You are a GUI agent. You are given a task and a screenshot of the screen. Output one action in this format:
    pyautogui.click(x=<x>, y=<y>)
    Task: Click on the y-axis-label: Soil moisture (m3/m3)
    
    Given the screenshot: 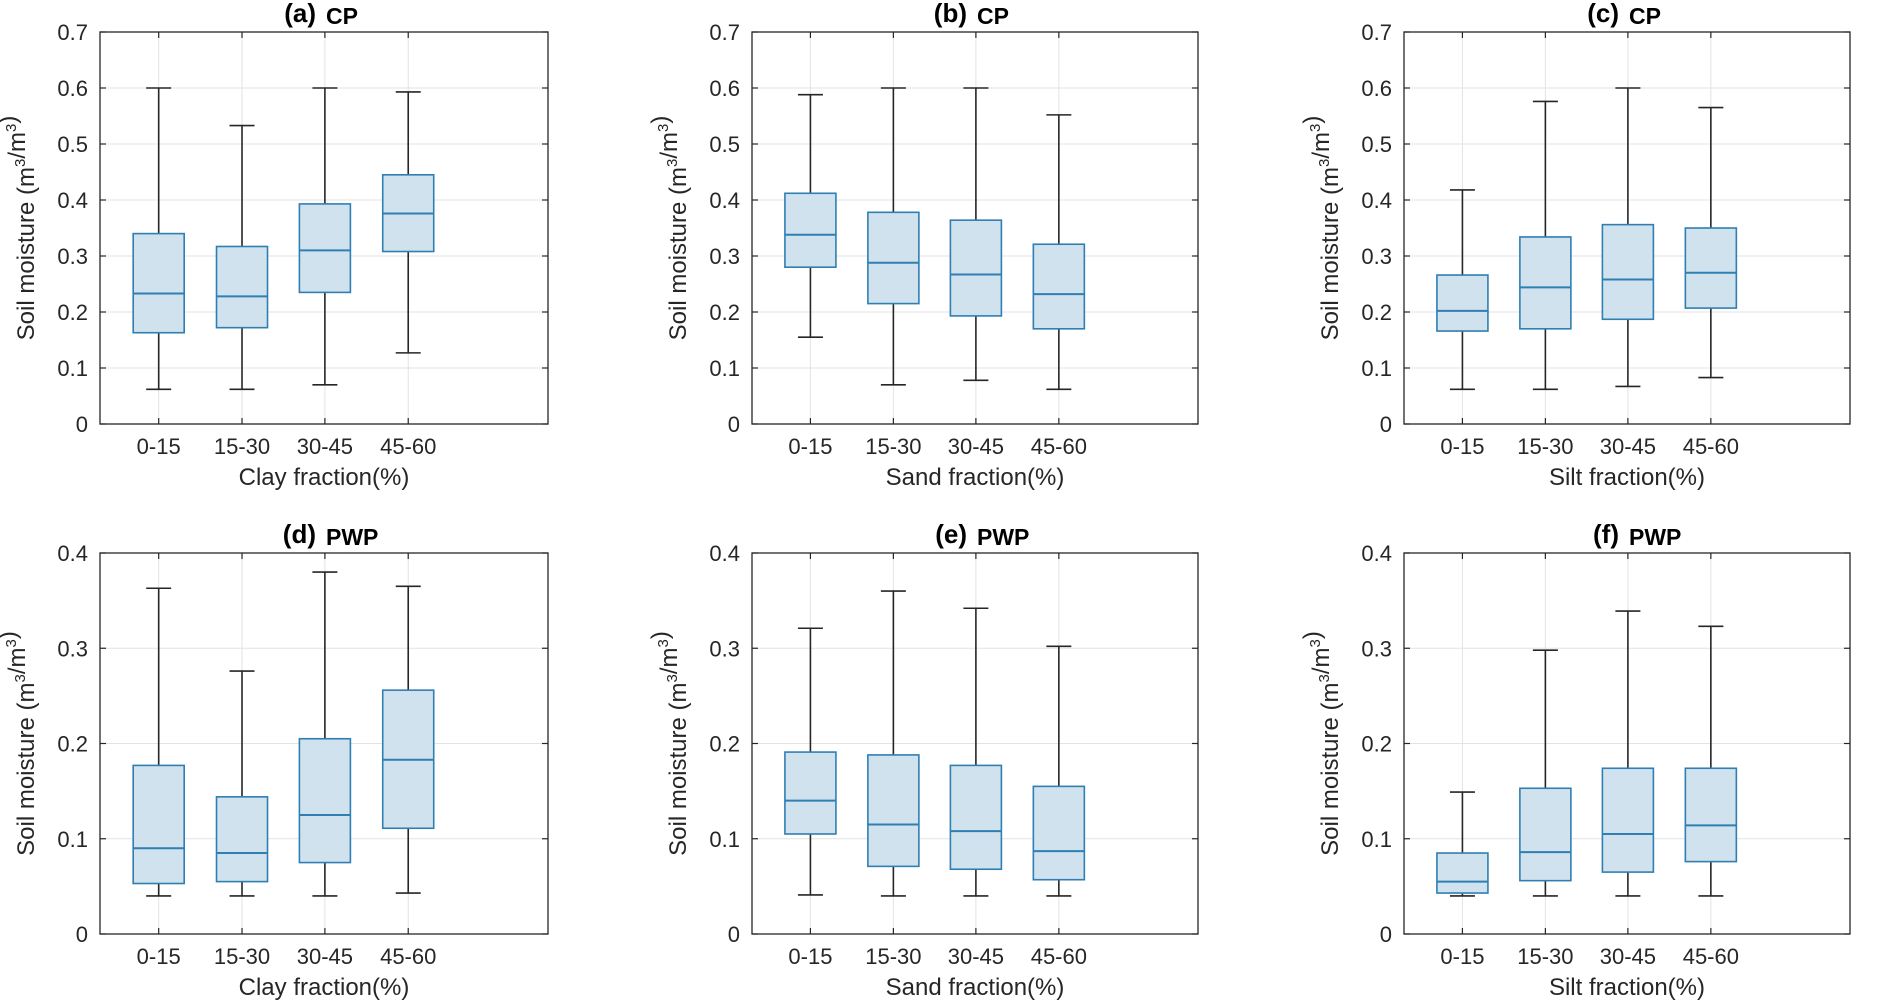 What is the action you would take?
    pyautogui.click(x=20, y=228)
    